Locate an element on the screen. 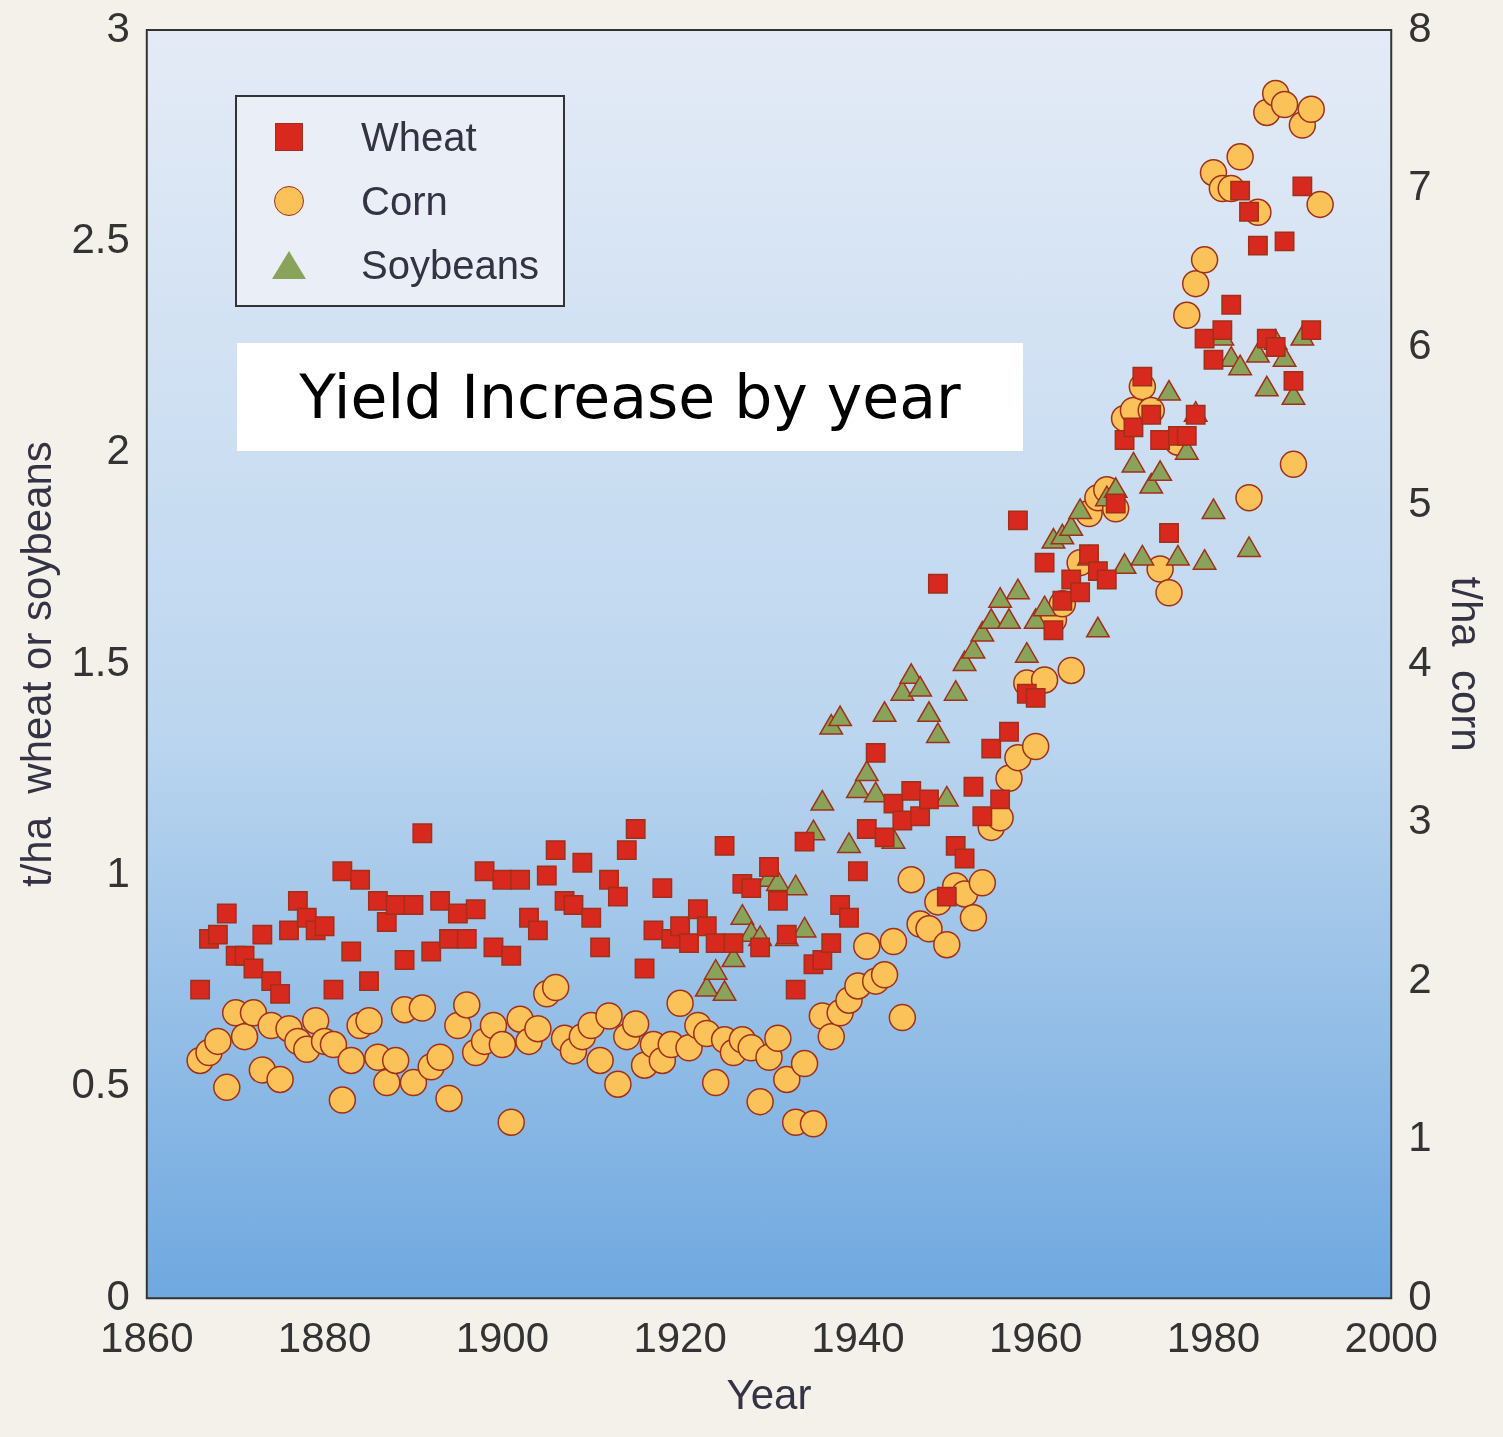  y-tick-label: 3 is located at coordinates (118, 27).